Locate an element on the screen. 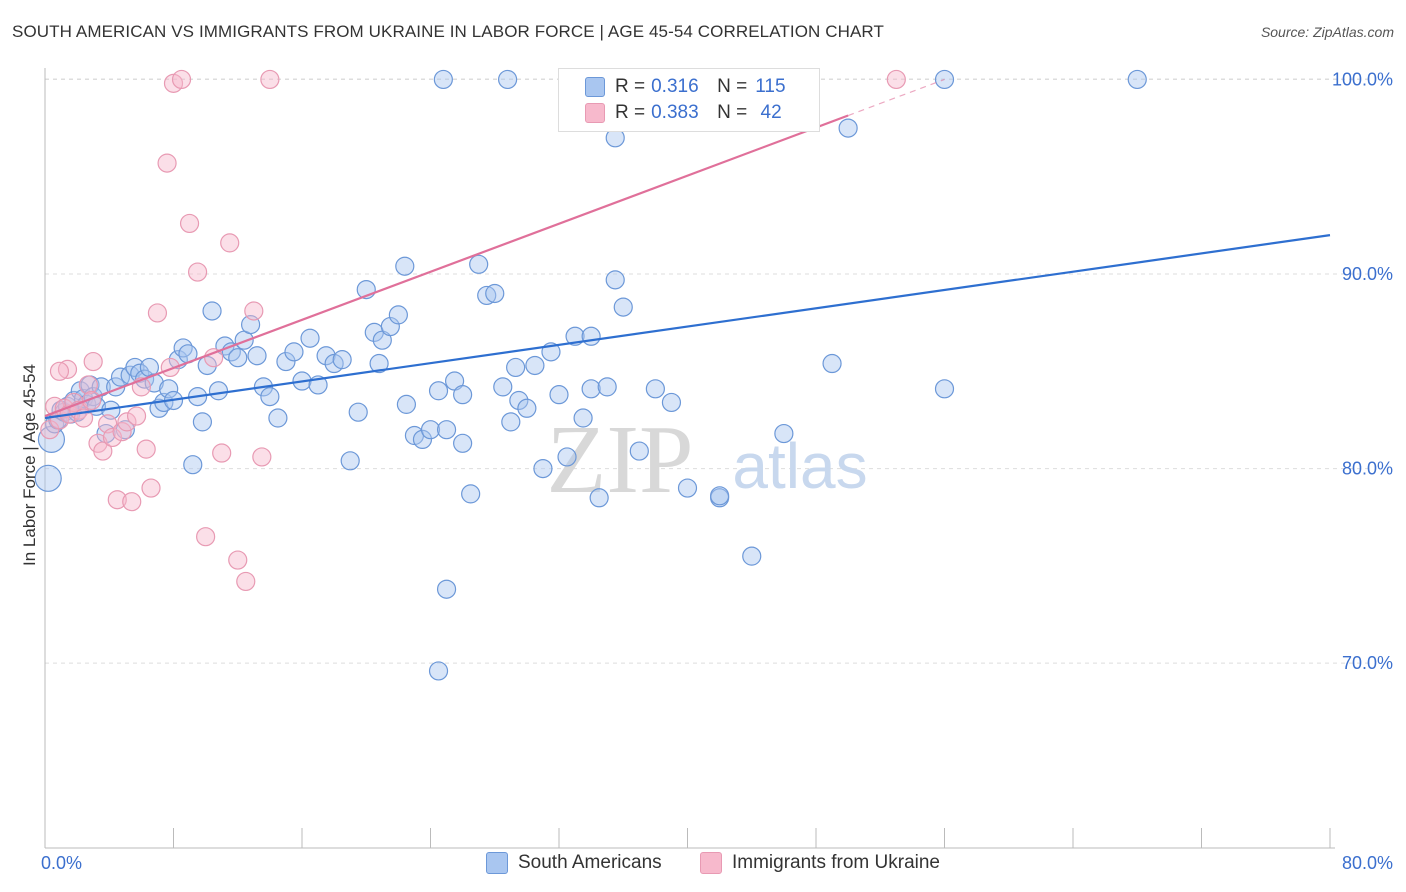  stats-swatch-blue is located at coordinates (595, 87).